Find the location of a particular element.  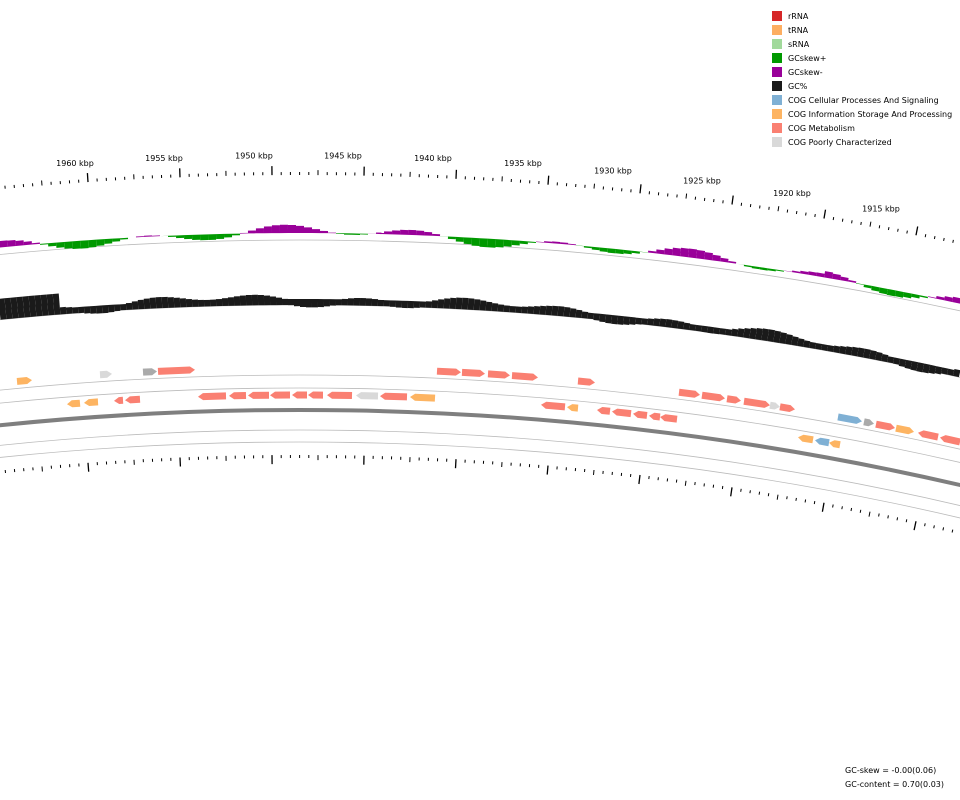

legend-item-gcskew-minus: GCskew- is located at coordinates (862, 72).